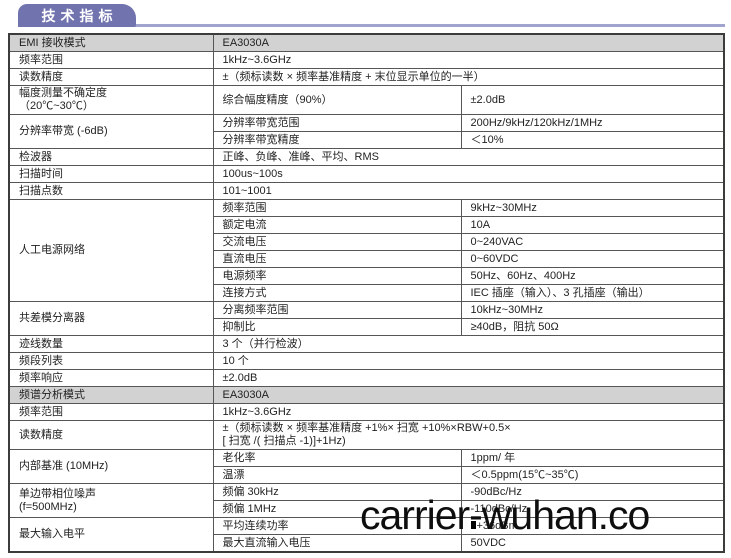  What do you see at coordinates (337, 543) in the screenshot?
I see `spec-sub-label: 最大直流输入电压` at bounding box center [337, 543].